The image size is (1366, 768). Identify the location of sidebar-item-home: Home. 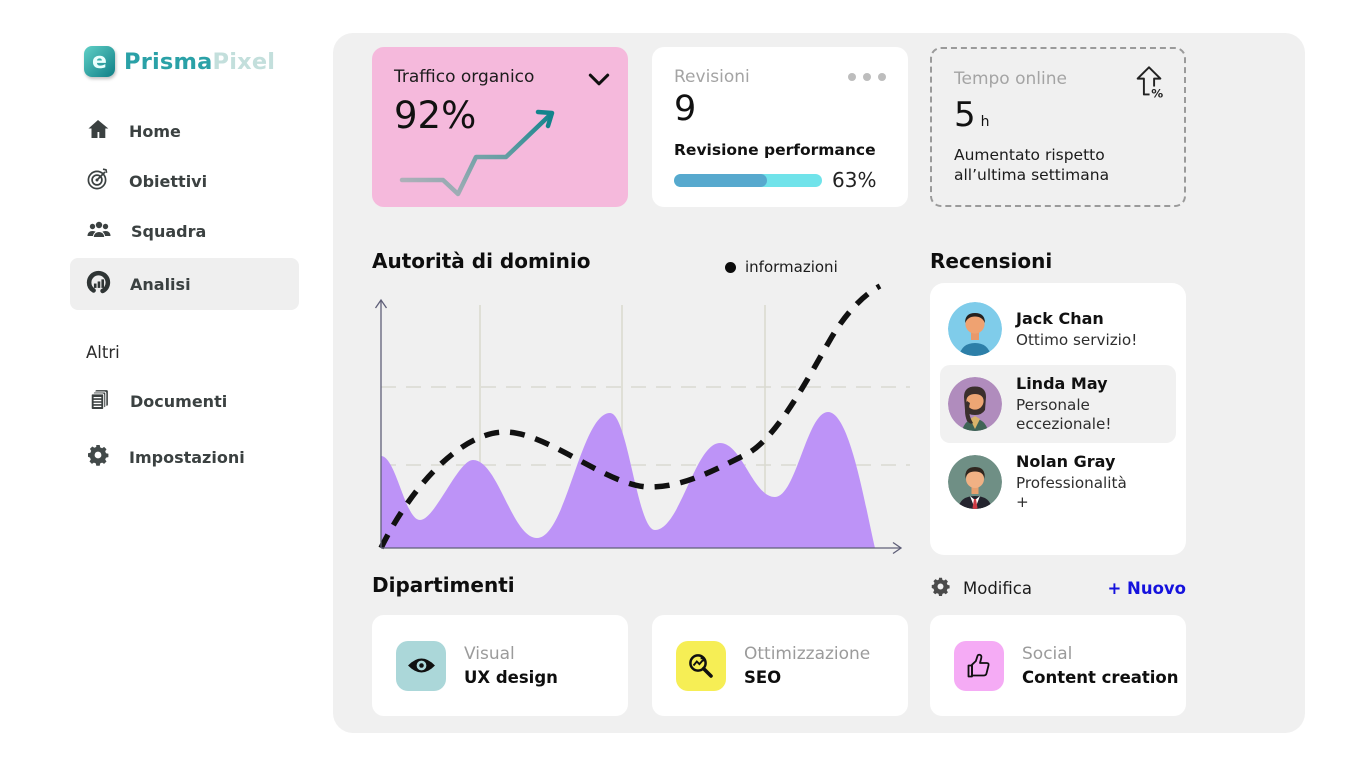
(184, 131).